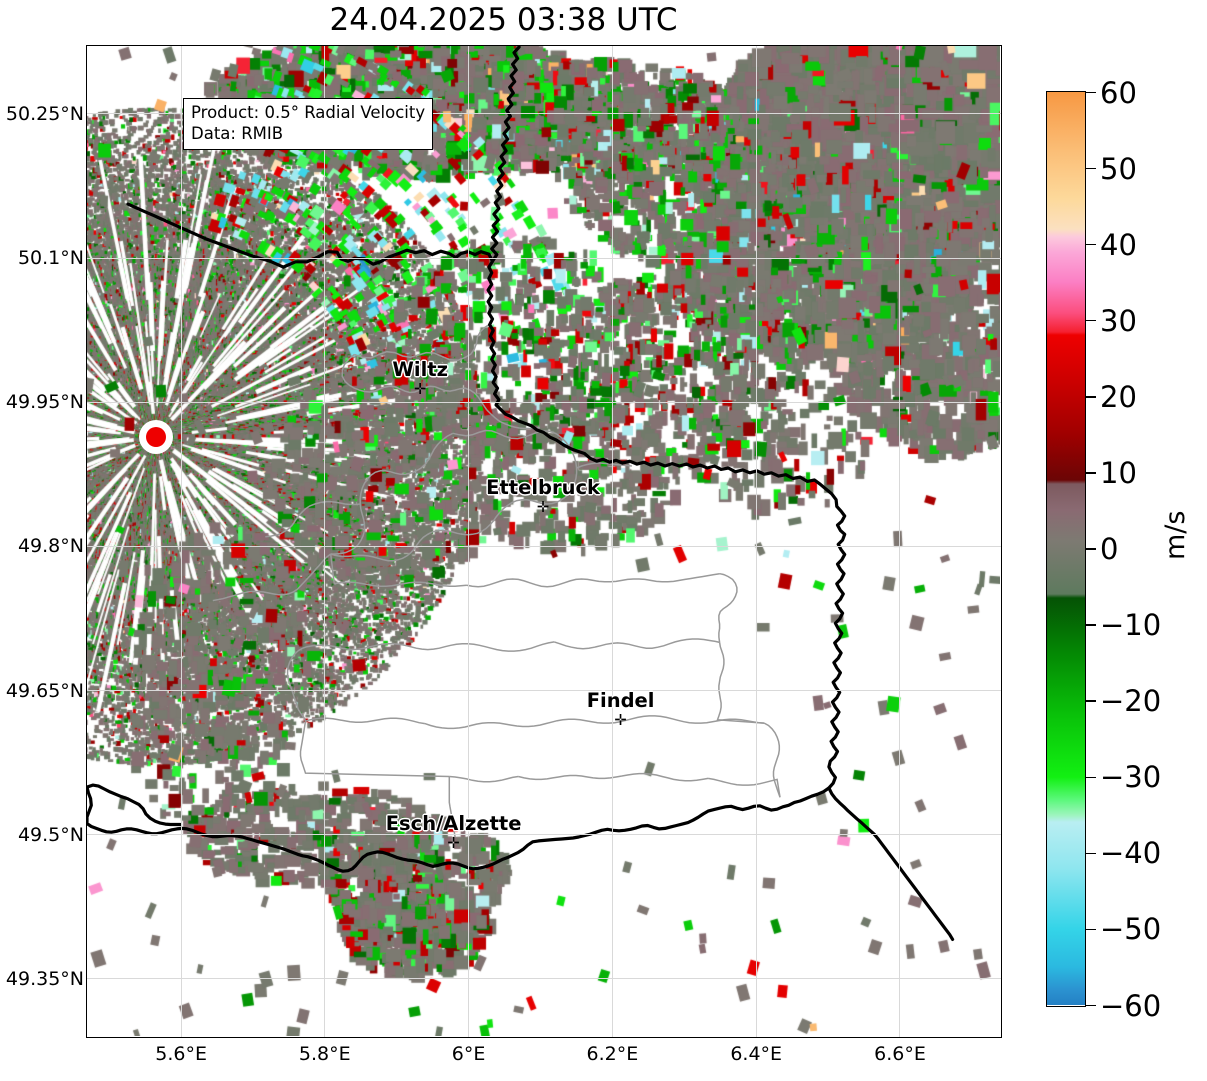  I want to click on lon-tick-label: 5.6°E, so click(181, 1054).